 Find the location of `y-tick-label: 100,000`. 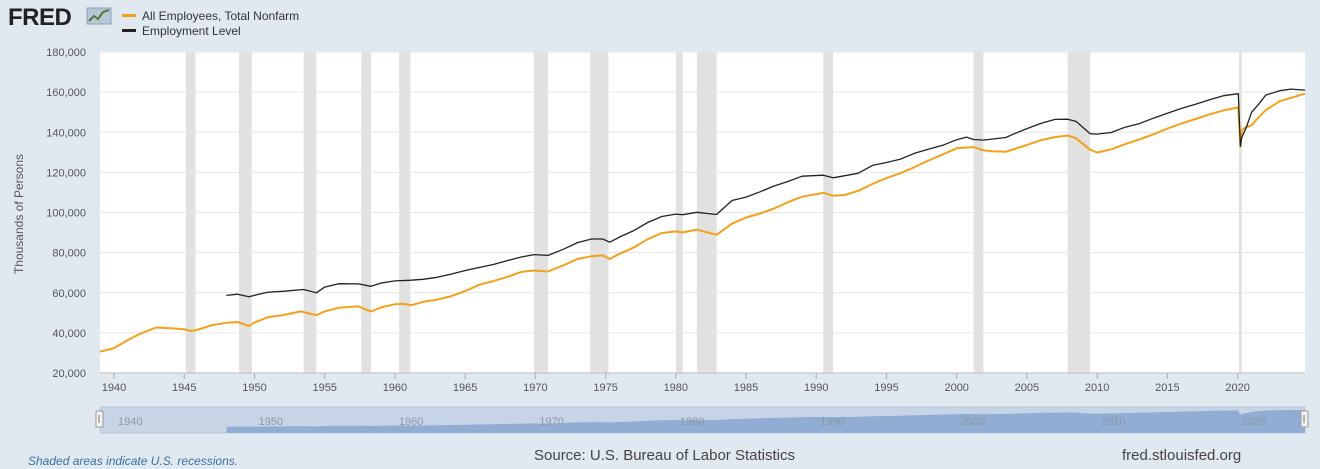

y-tick-label: 100,000 is located at coordinates (66, 214).